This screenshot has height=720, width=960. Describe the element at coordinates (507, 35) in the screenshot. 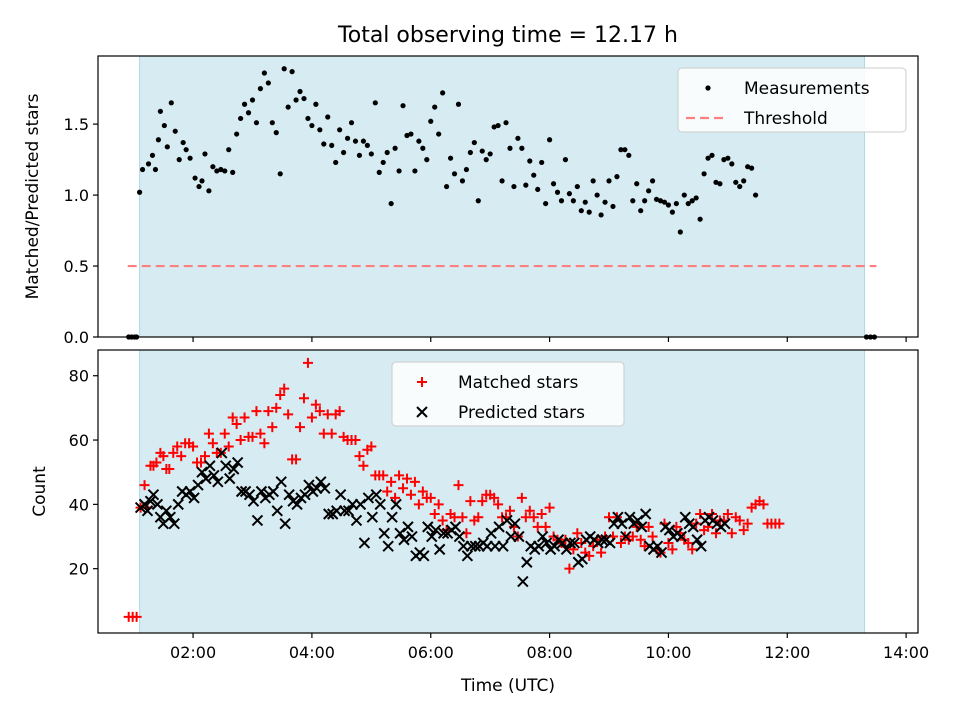

I see `chart-title: Total observing time = 12.17 h` at that location.